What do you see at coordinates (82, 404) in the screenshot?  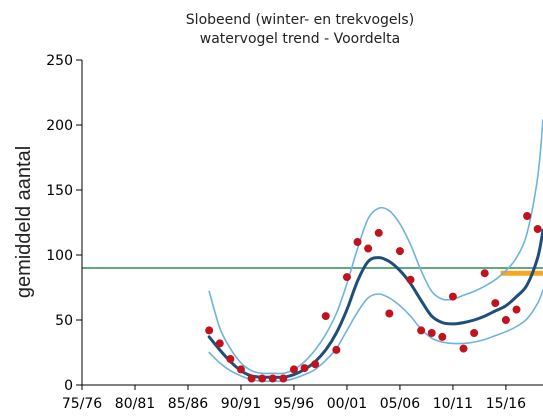 I see `x-tick-label: 75/76` at bounding box center [82, 404].